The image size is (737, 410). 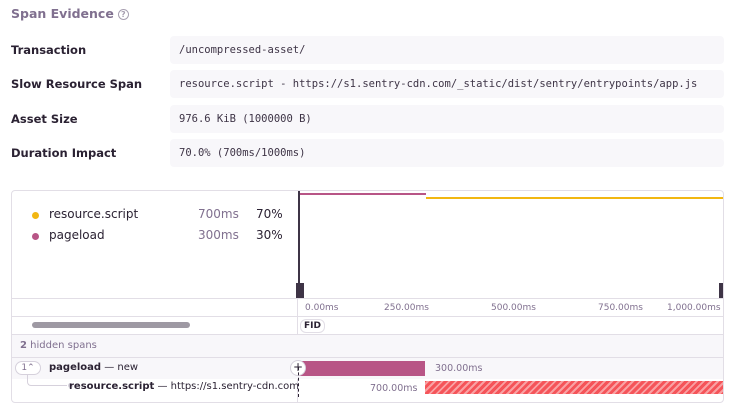 What do you see at coordinates (367, 346) in the screenshot?
I see `hidden-spans-row: 2 hidden spans` at bounding box center [367, 346].